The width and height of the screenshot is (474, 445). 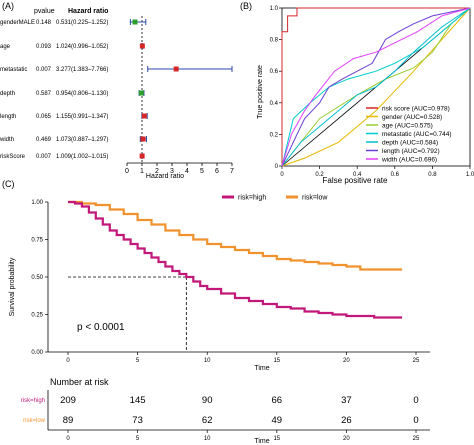 I want to click on forest-row-pvalue: 0.065, so click(x=44, y=117).